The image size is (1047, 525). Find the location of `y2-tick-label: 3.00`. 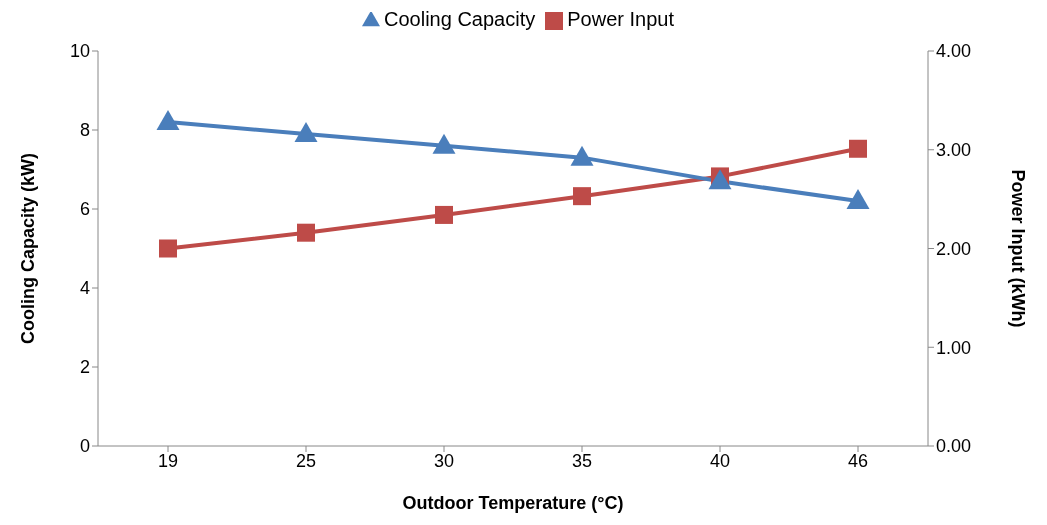

y2-tick-label: 3.00 is located at coordinates (954, 150).